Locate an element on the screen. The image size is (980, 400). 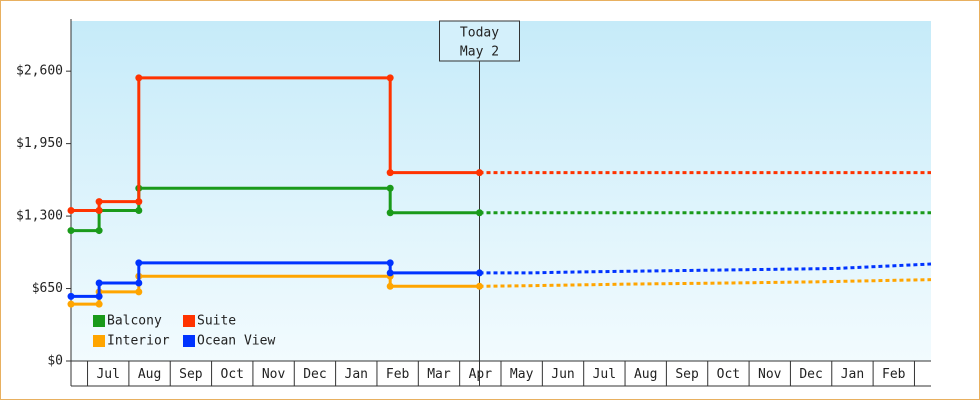
x-tick-label: Jun is located at coordinates (562, 374).